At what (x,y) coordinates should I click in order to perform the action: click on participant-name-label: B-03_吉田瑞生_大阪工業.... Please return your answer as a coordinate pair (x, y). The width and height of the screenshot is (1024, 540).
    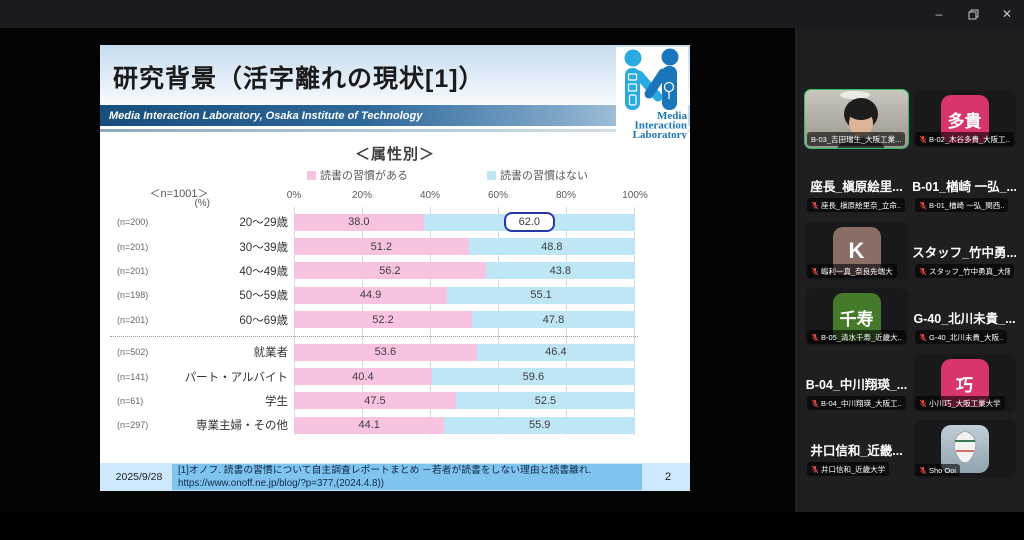
    Looking at the image, I should click on (856, 139).